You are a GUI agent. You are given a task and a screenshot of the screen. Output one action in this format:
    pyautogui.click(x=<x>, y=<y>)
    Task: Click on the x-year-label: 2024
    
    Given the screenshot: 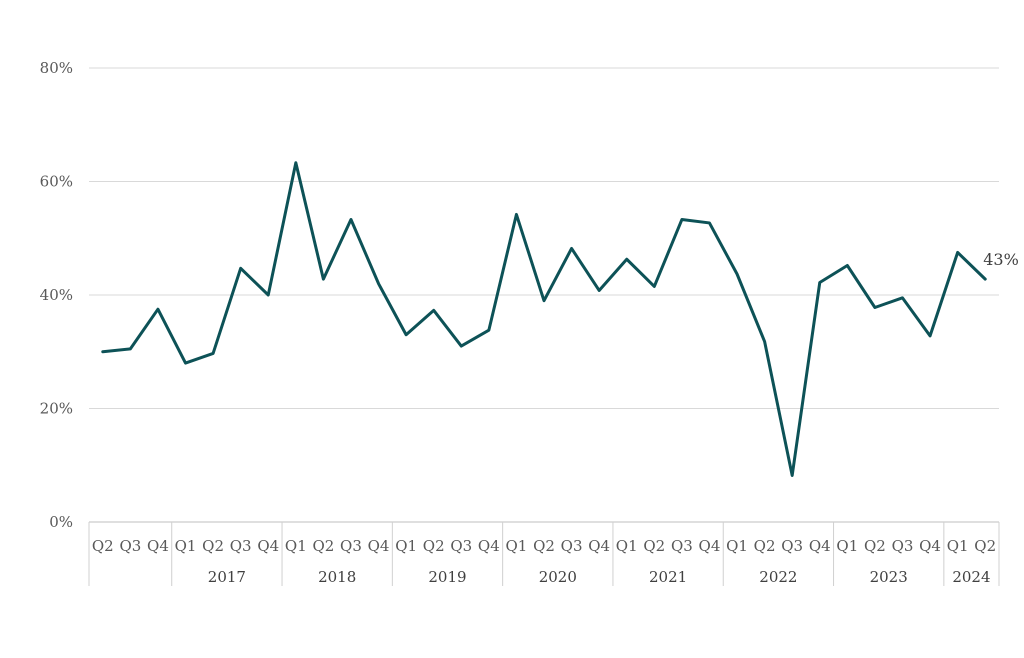 What is the action you would take?
    pyautogui.click(x=971, y=577)
    